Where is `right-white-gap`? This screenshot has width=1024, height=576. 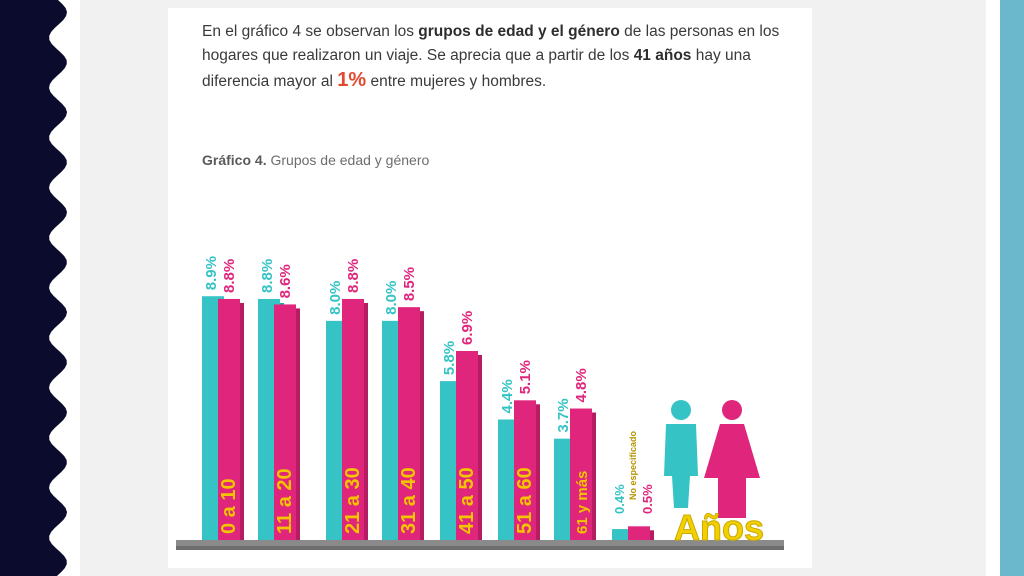
right-white-gap is located at coordinates (993, 288).